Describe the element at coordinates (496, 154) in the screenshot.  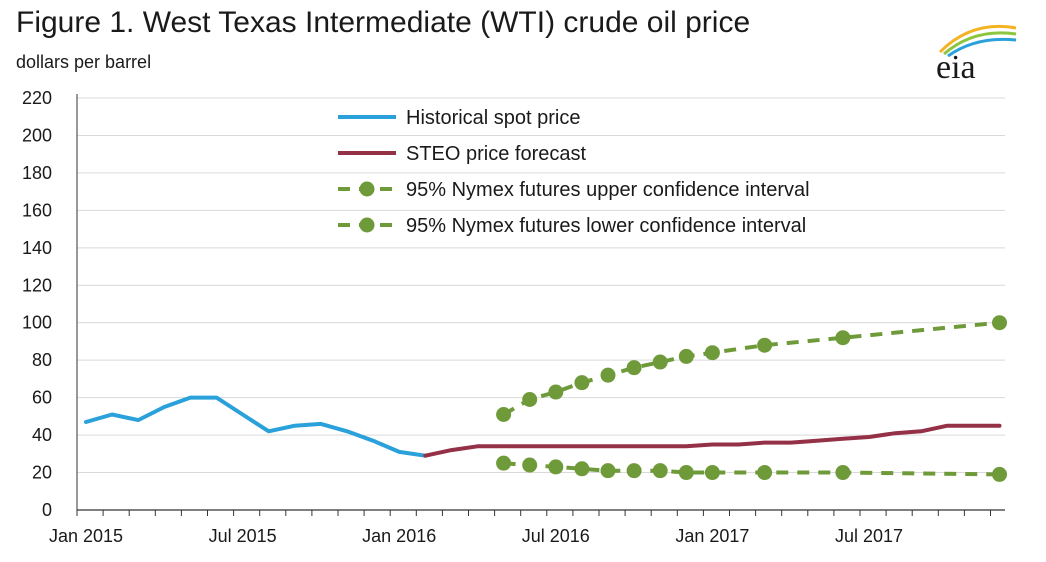
I see `legend-label: STEO price forecast` at that location.